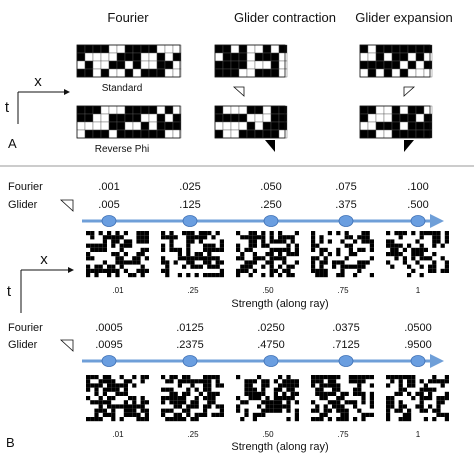  I want to click on ray-1-strength: .50, so click(268, 290).